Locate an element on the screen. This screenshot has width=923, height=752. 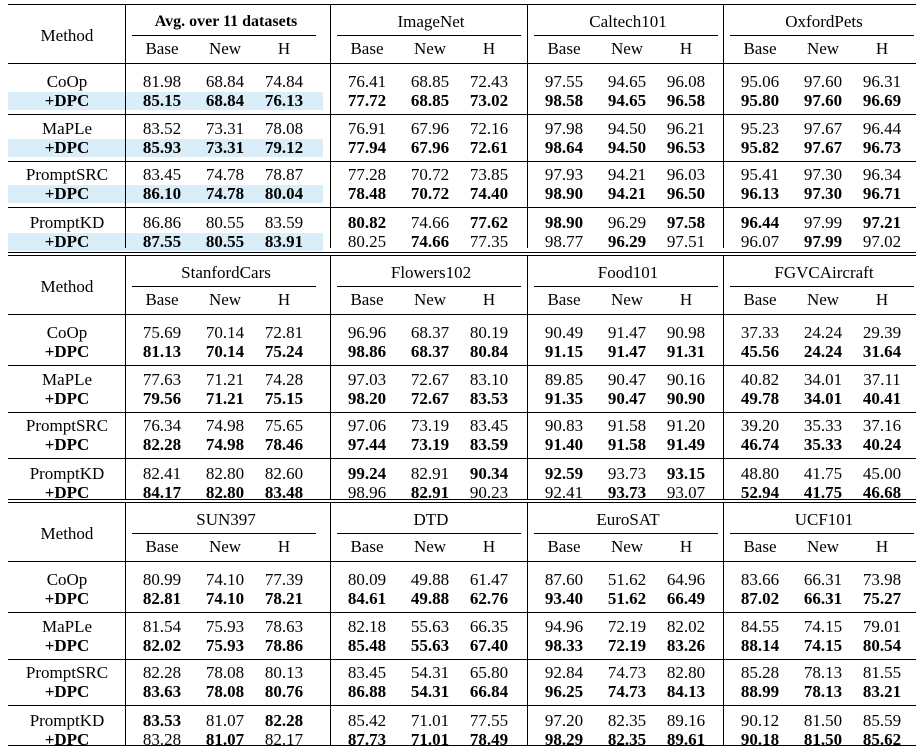
table-cell: 37.11 is located at coordinates (882, 379).